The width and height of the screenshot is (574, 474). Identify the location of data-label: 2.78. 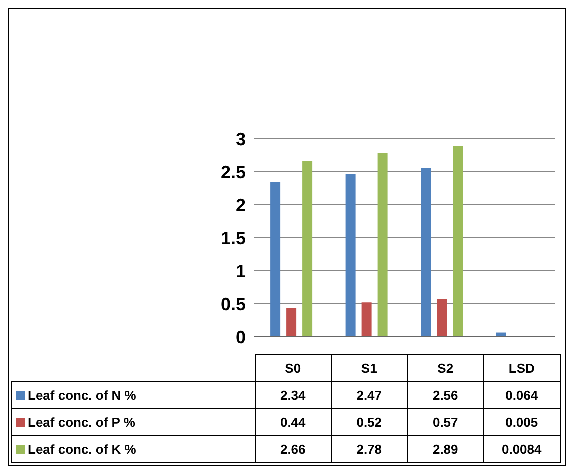
(369, 449).